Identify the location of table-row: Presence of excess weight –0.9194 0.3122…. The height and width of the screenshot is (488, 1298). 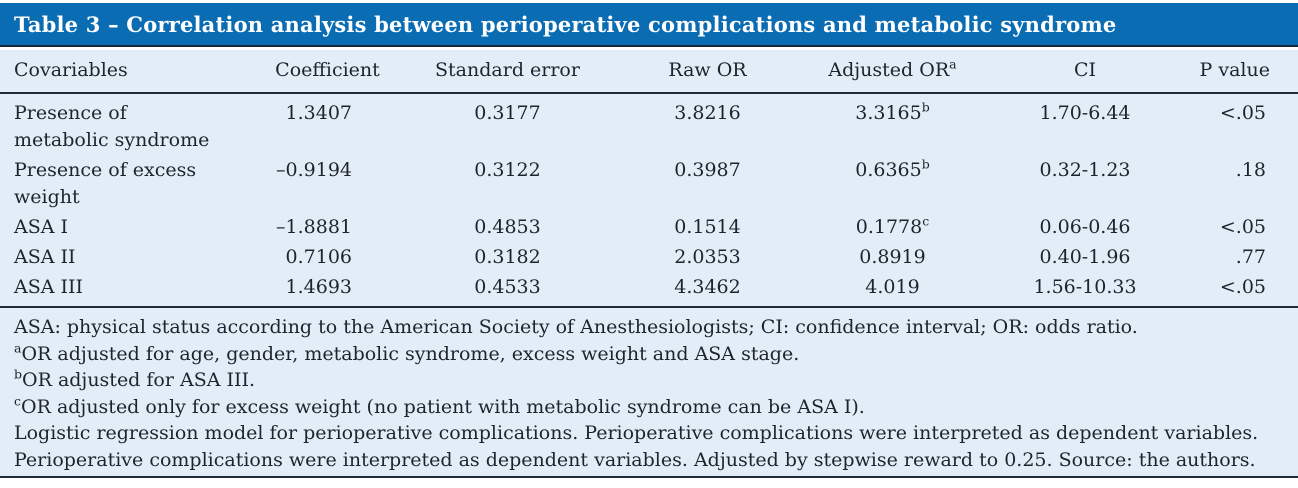
(649, 183).